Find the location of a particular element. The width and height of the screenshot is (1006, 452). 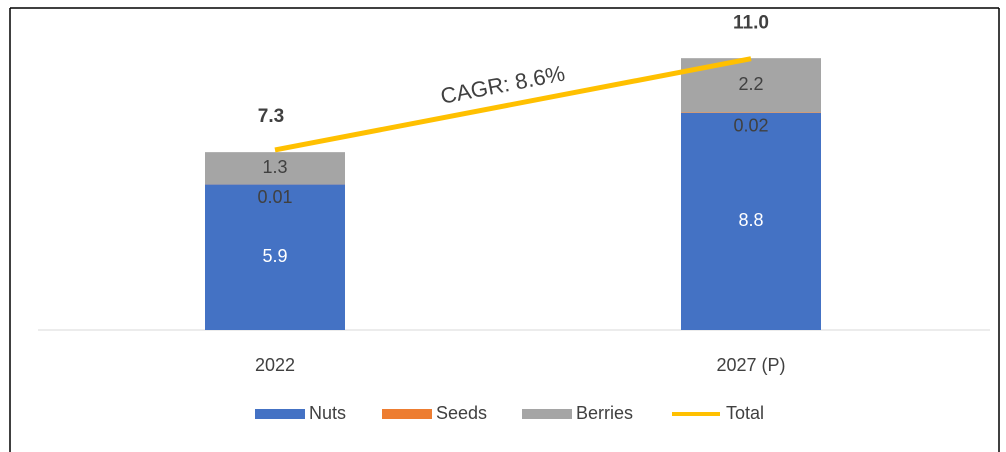

total-line is located at coordinates (513, 104).